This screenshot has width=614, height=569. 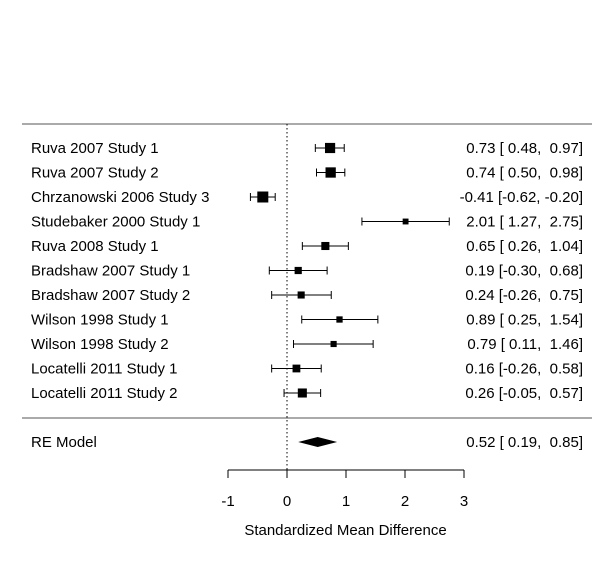 I want to click on study-label: Ruva 2007 Study 2, so click(x=95, y=173).